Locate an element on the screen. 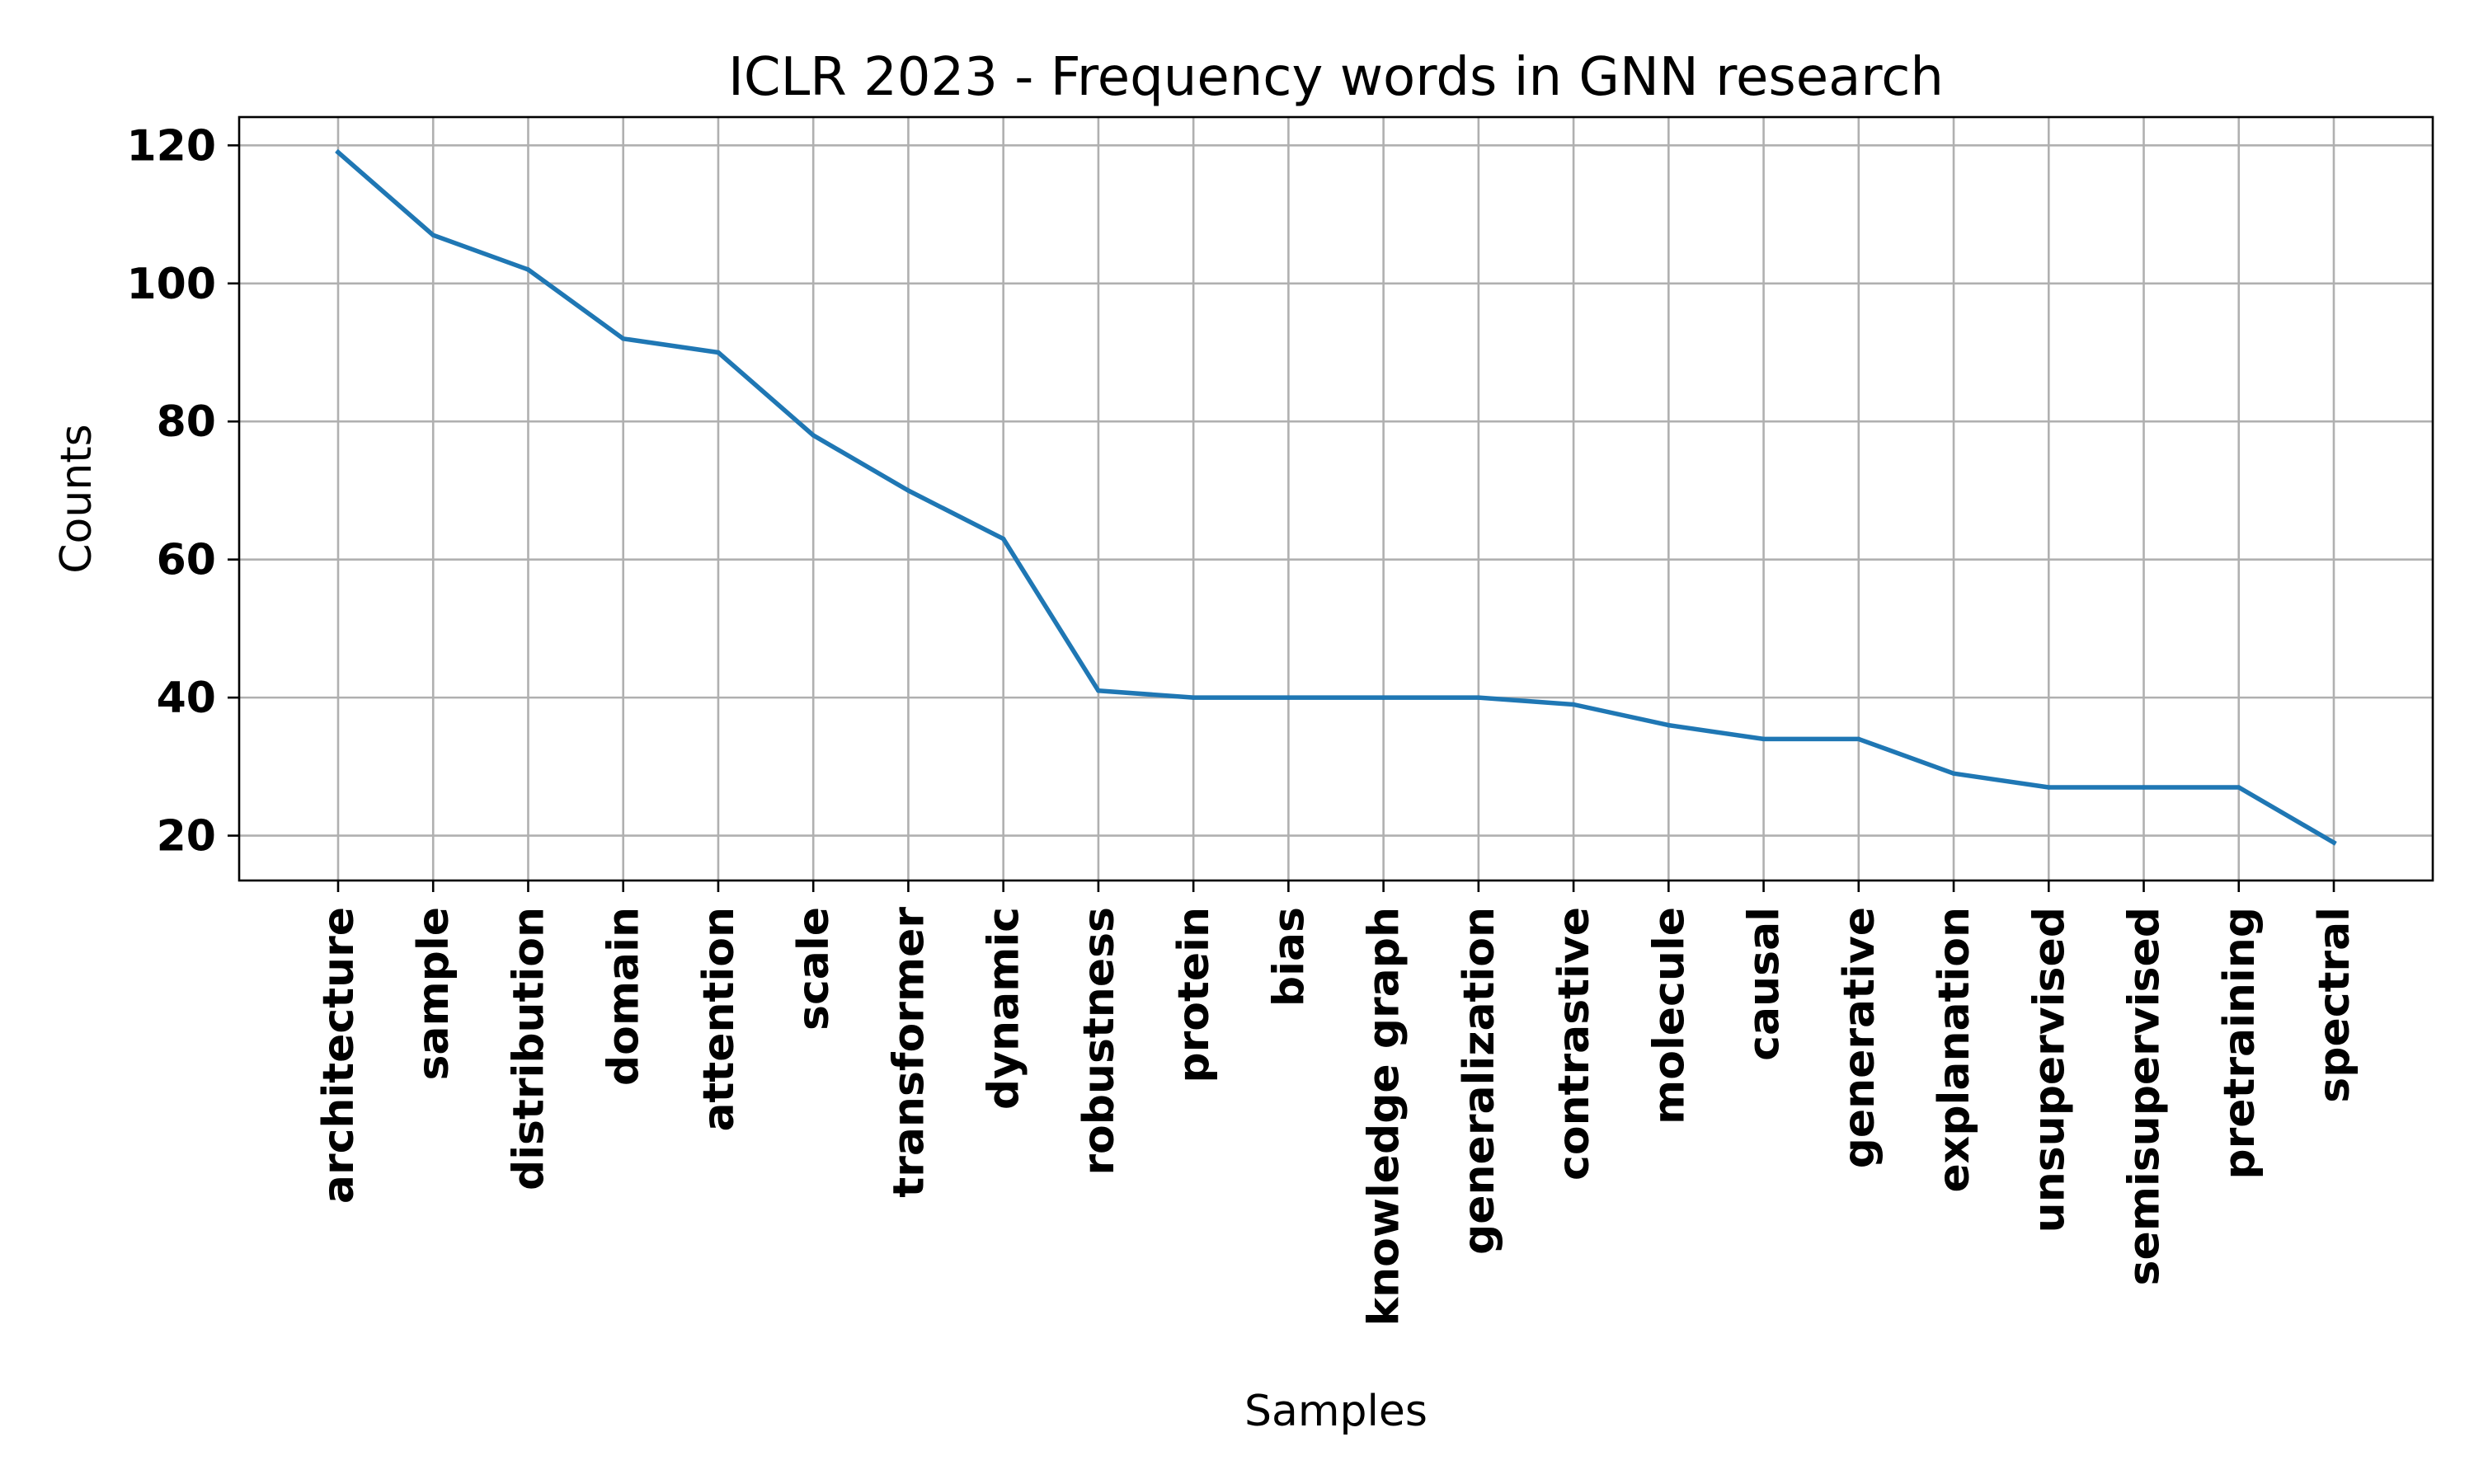  x-tick-label: generative is located at coordinates (1859, 1037).